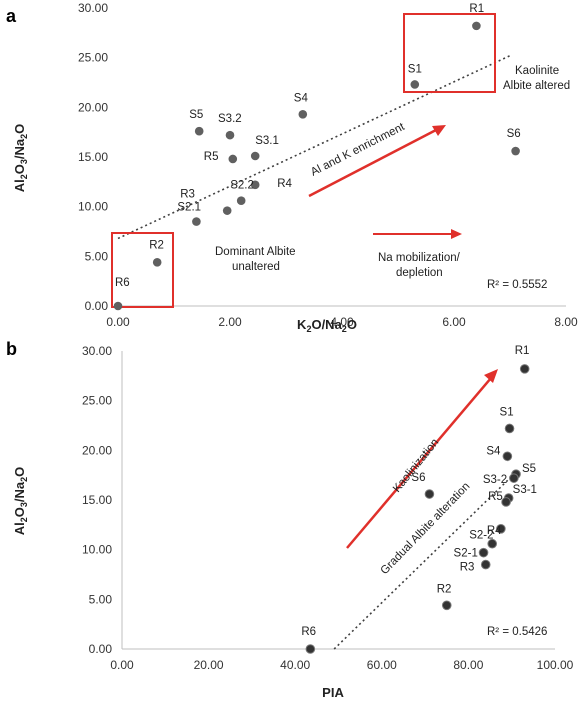  Describe the element at coordinates (495, 480) in the screenshot. I see `point-label: S3-2` at that location.